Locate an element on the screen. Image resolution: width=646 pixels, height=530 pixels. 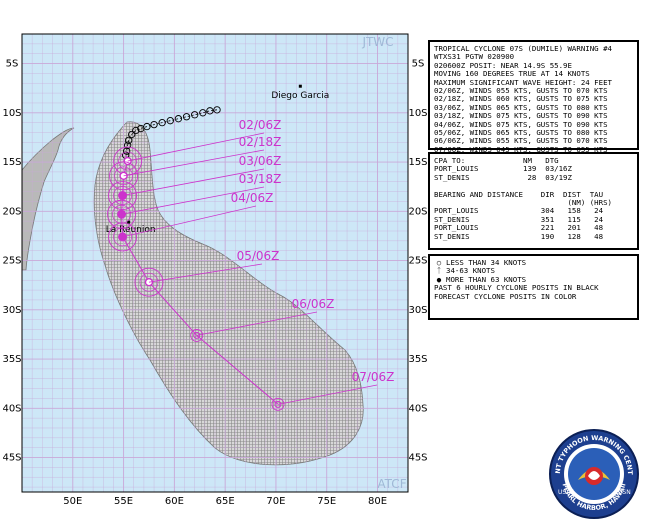
warning-line: 03/18Z, WINDS 075 KTS, GUSTS TO 090 KTS is located at coordinates (521, 116).